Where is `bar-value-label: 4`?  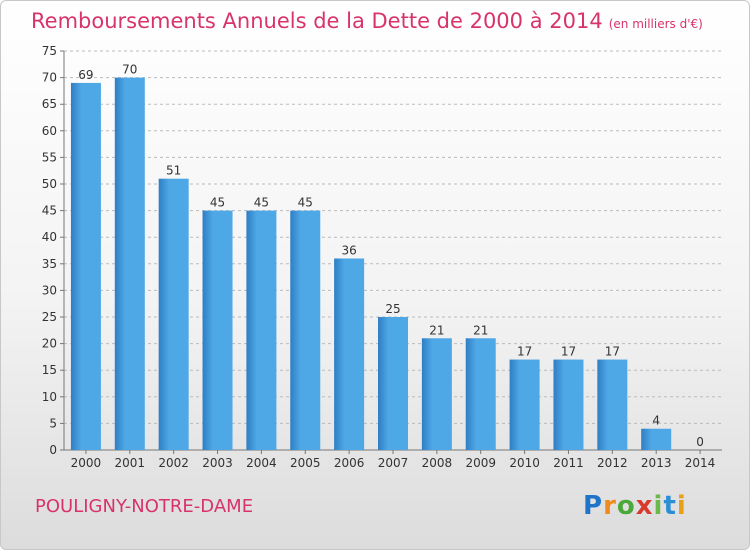
bar-value-label: 4 is located at coordinates (656, 421).